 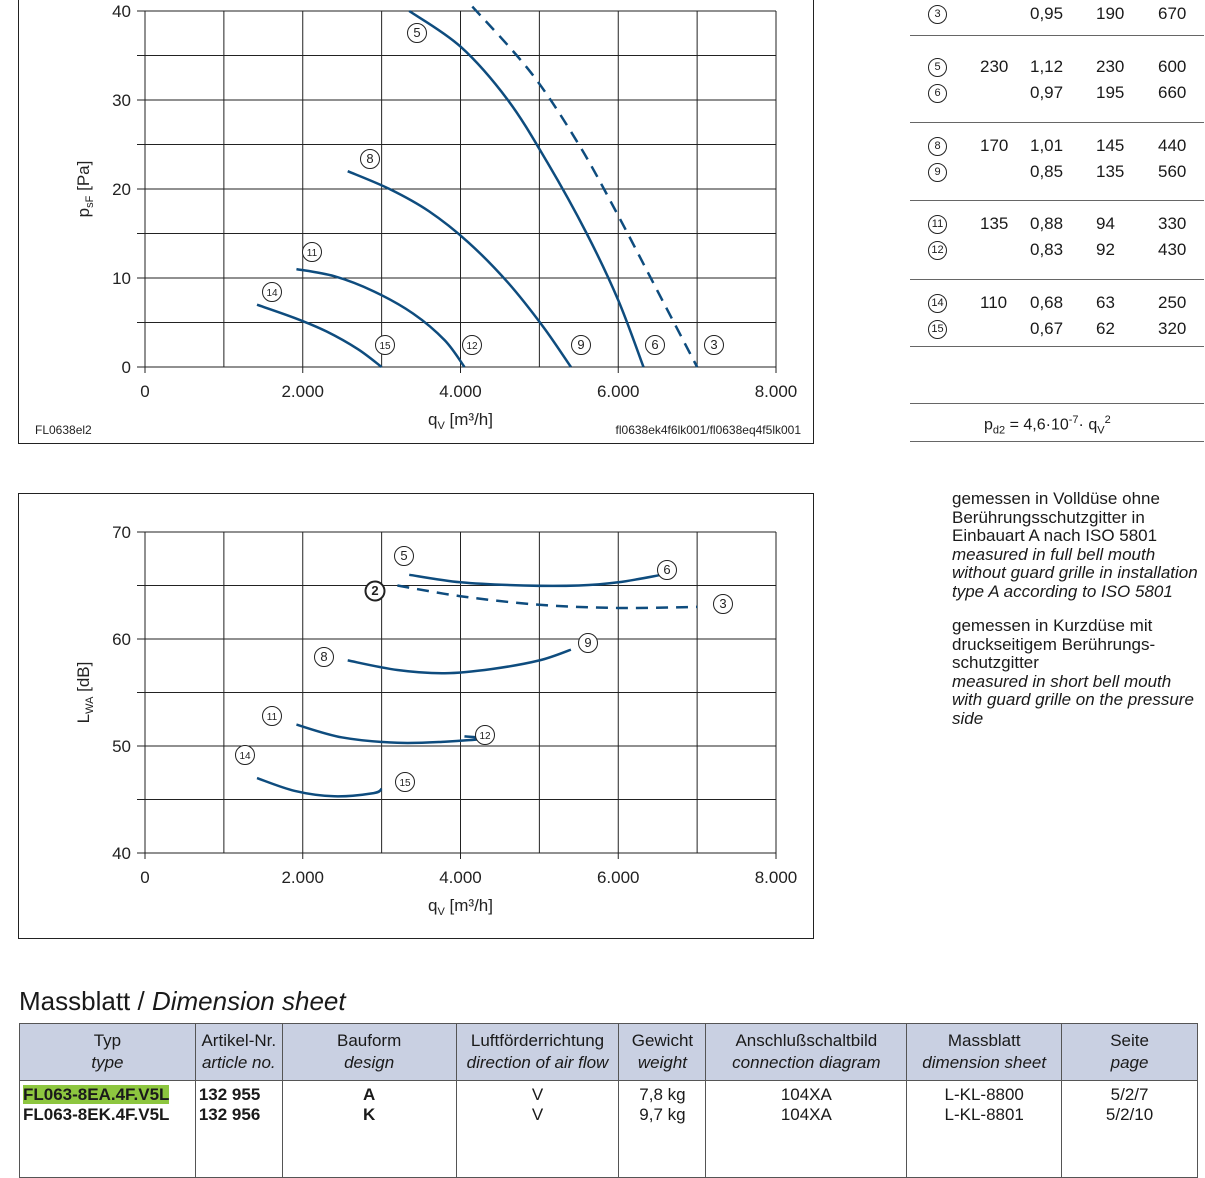 I want to click on svg-text: 5, so click(x=416, y=32).